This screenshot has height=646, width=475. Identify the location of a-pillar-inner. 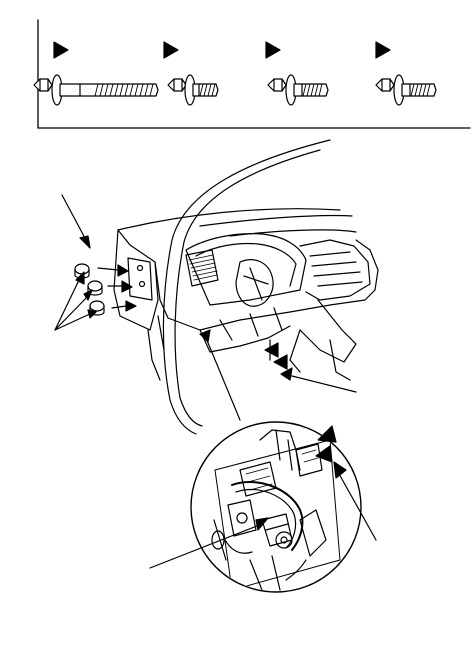
(247, 288).